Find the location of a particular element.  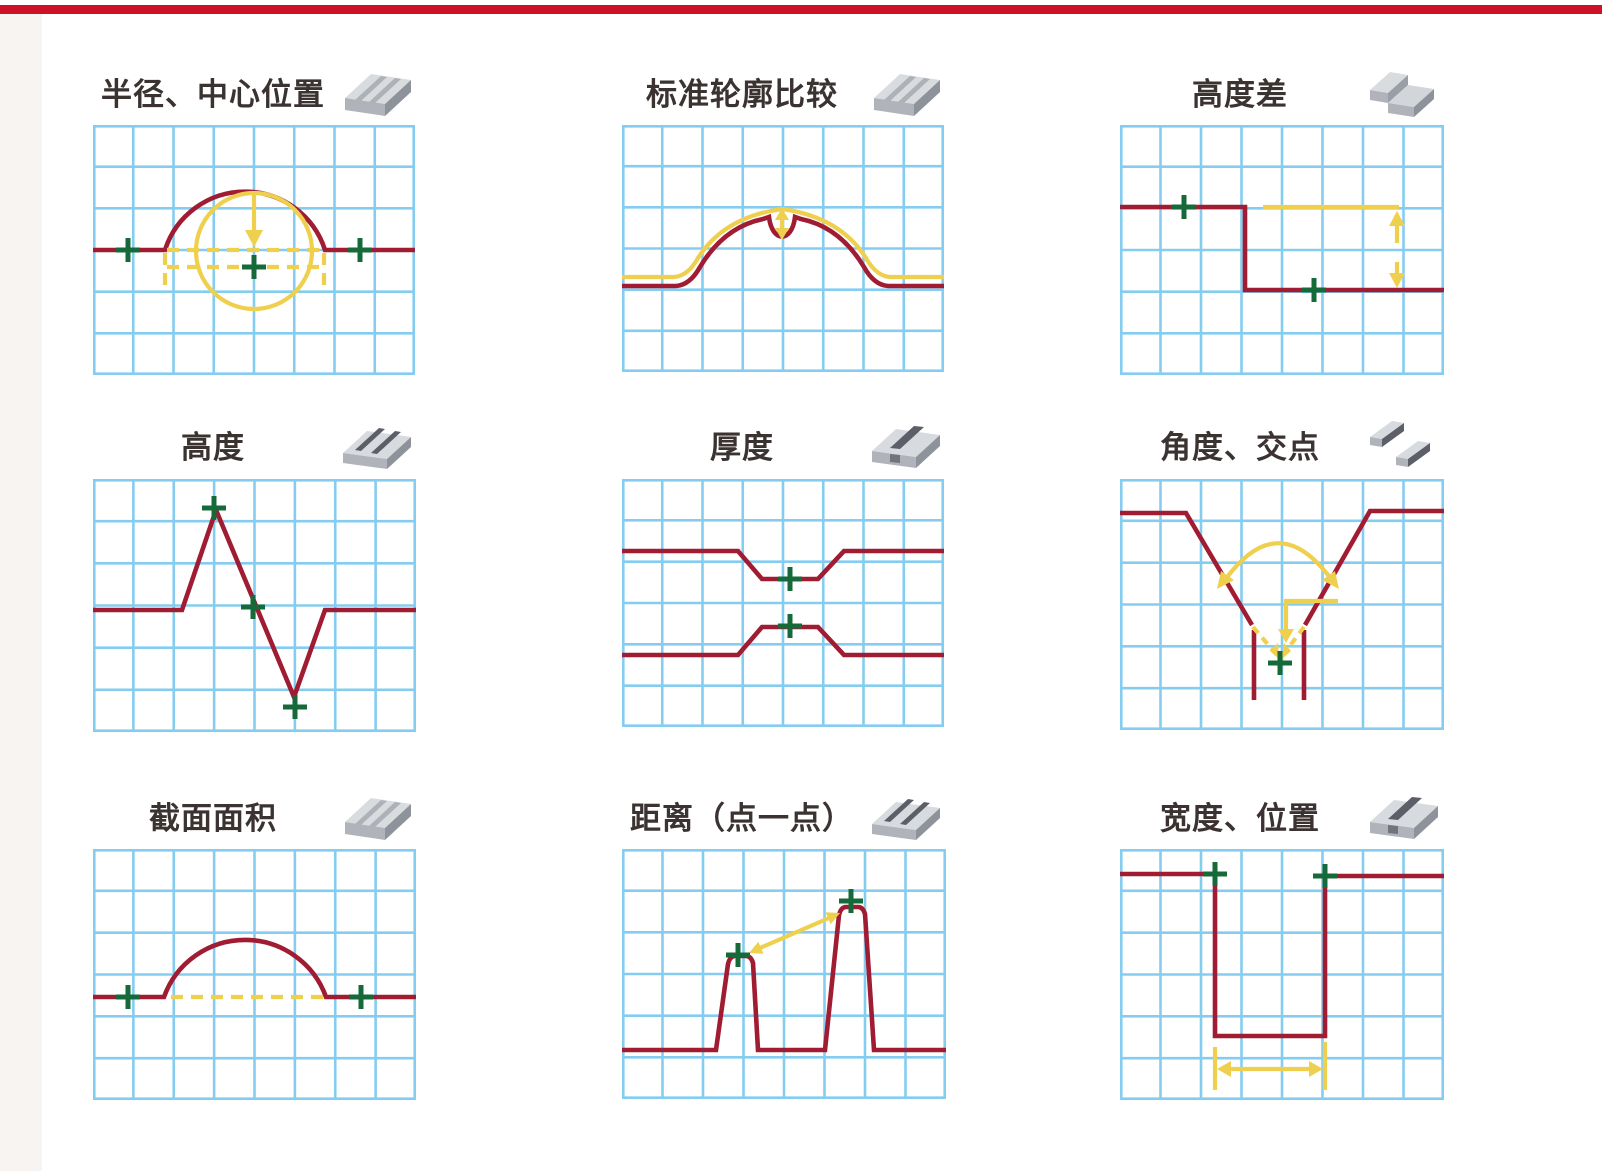

panel-header: 高度差 is located at coordinates (1282, 91).